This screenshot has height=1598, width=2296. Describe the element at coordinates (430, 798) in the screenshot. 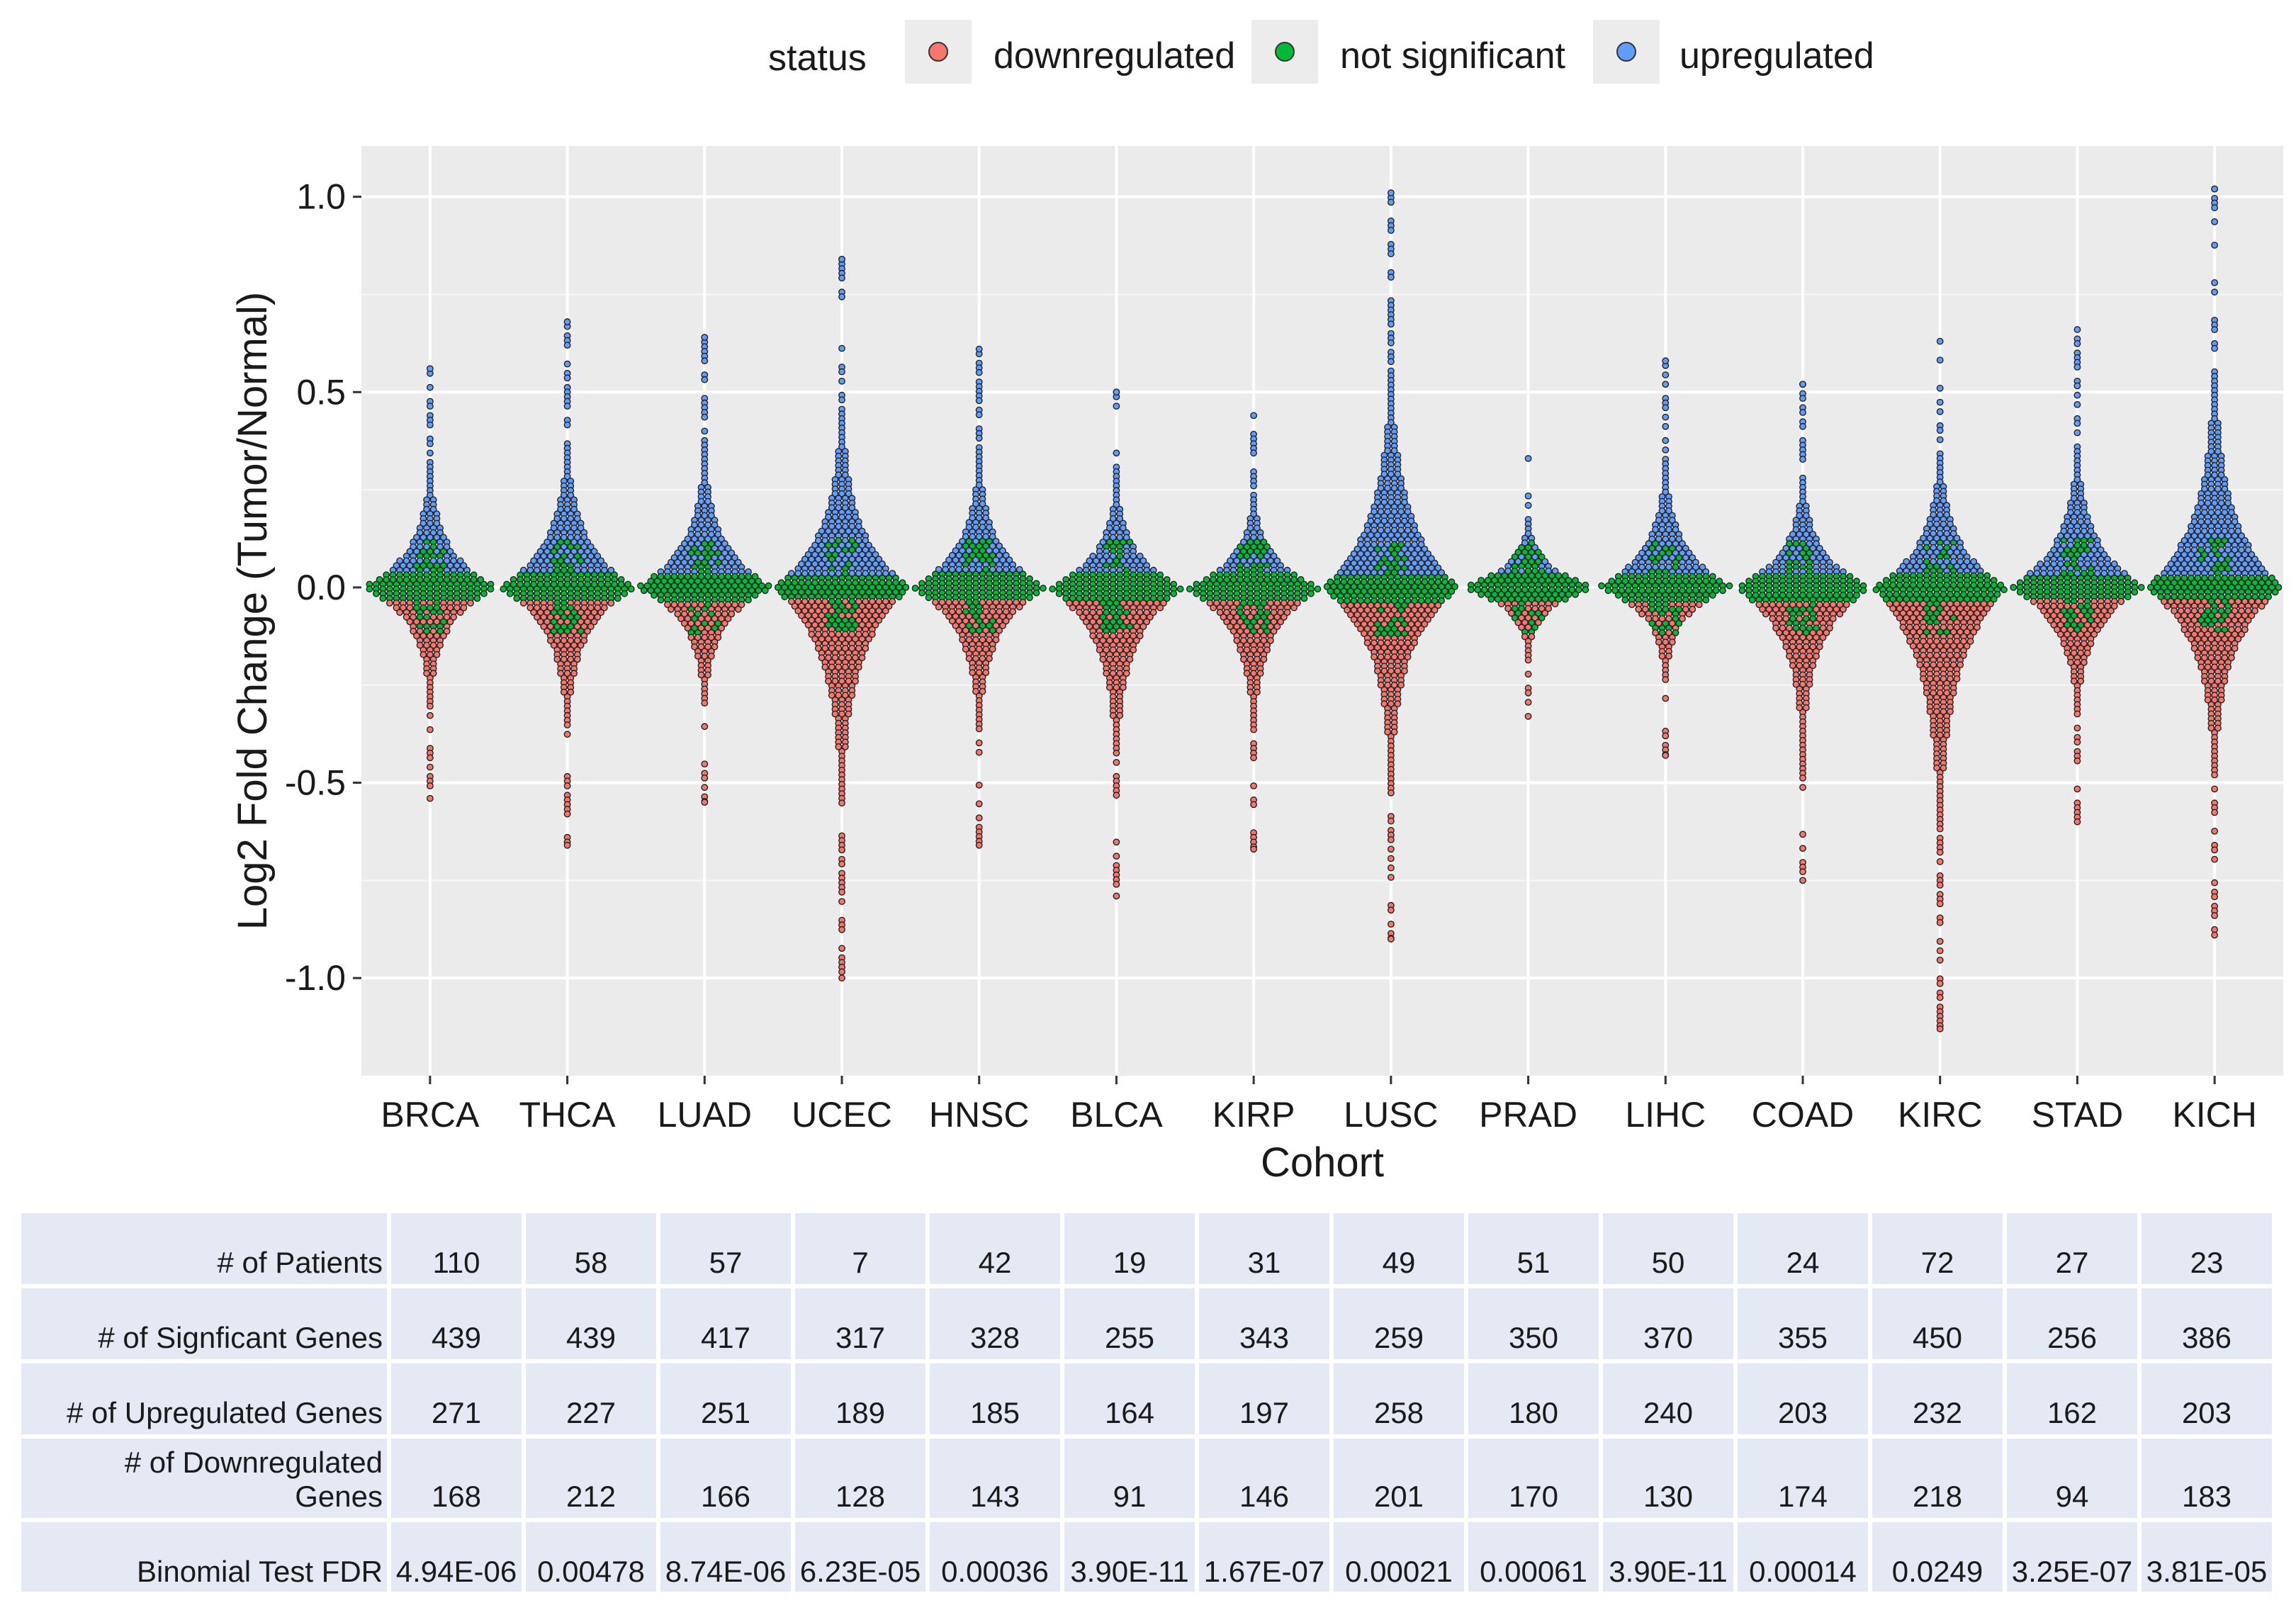

I see `data-point-min` at that location.